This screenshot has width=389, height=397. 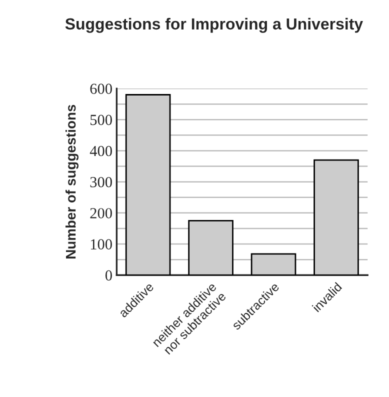 What do you see at coordinates (101, 213) in the screenshot?
I see `y-tick-label: 200` at bounding box center [101, 213].